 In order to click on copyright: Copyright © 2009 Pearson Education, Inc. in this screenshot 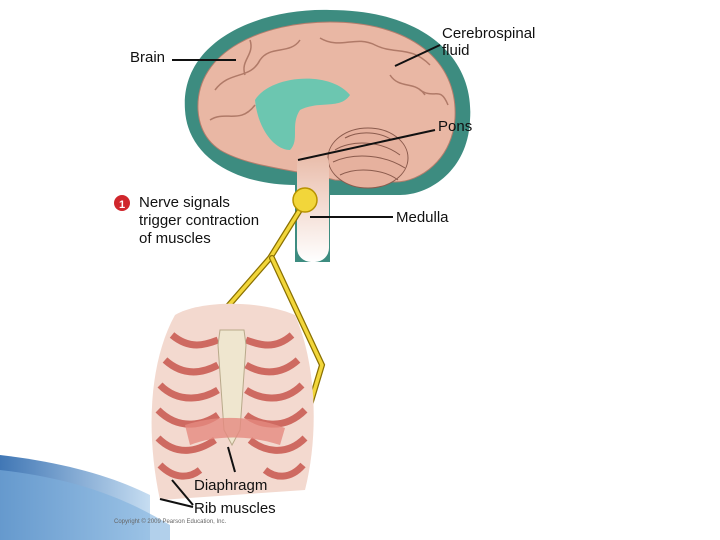, I will do `click(170, 521)`.